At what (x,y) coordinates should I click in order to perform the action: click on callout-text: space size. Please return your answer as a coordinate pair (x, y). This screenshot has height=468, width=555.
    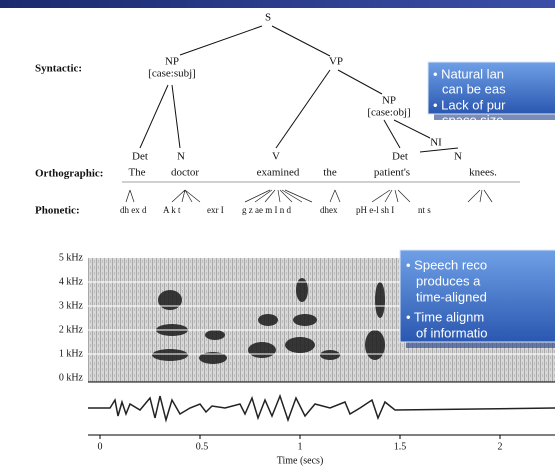
    Looking at the image, I should click on (472, 119).